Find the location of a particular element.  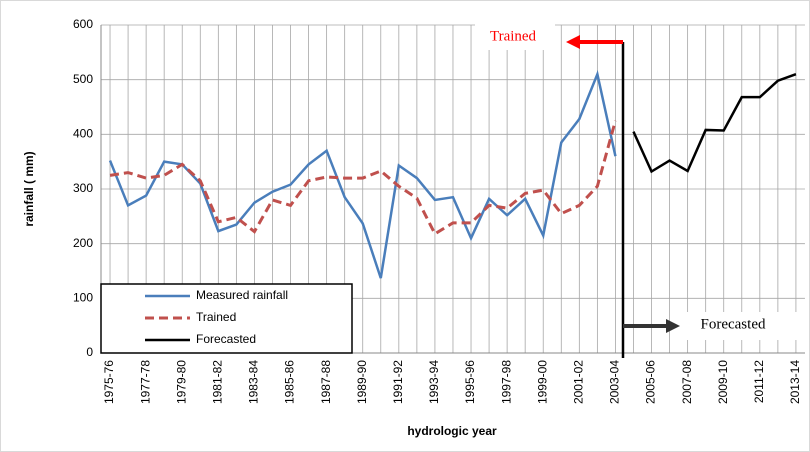

x-tick-label: 1989-90 is located at coordinates (362, 382).